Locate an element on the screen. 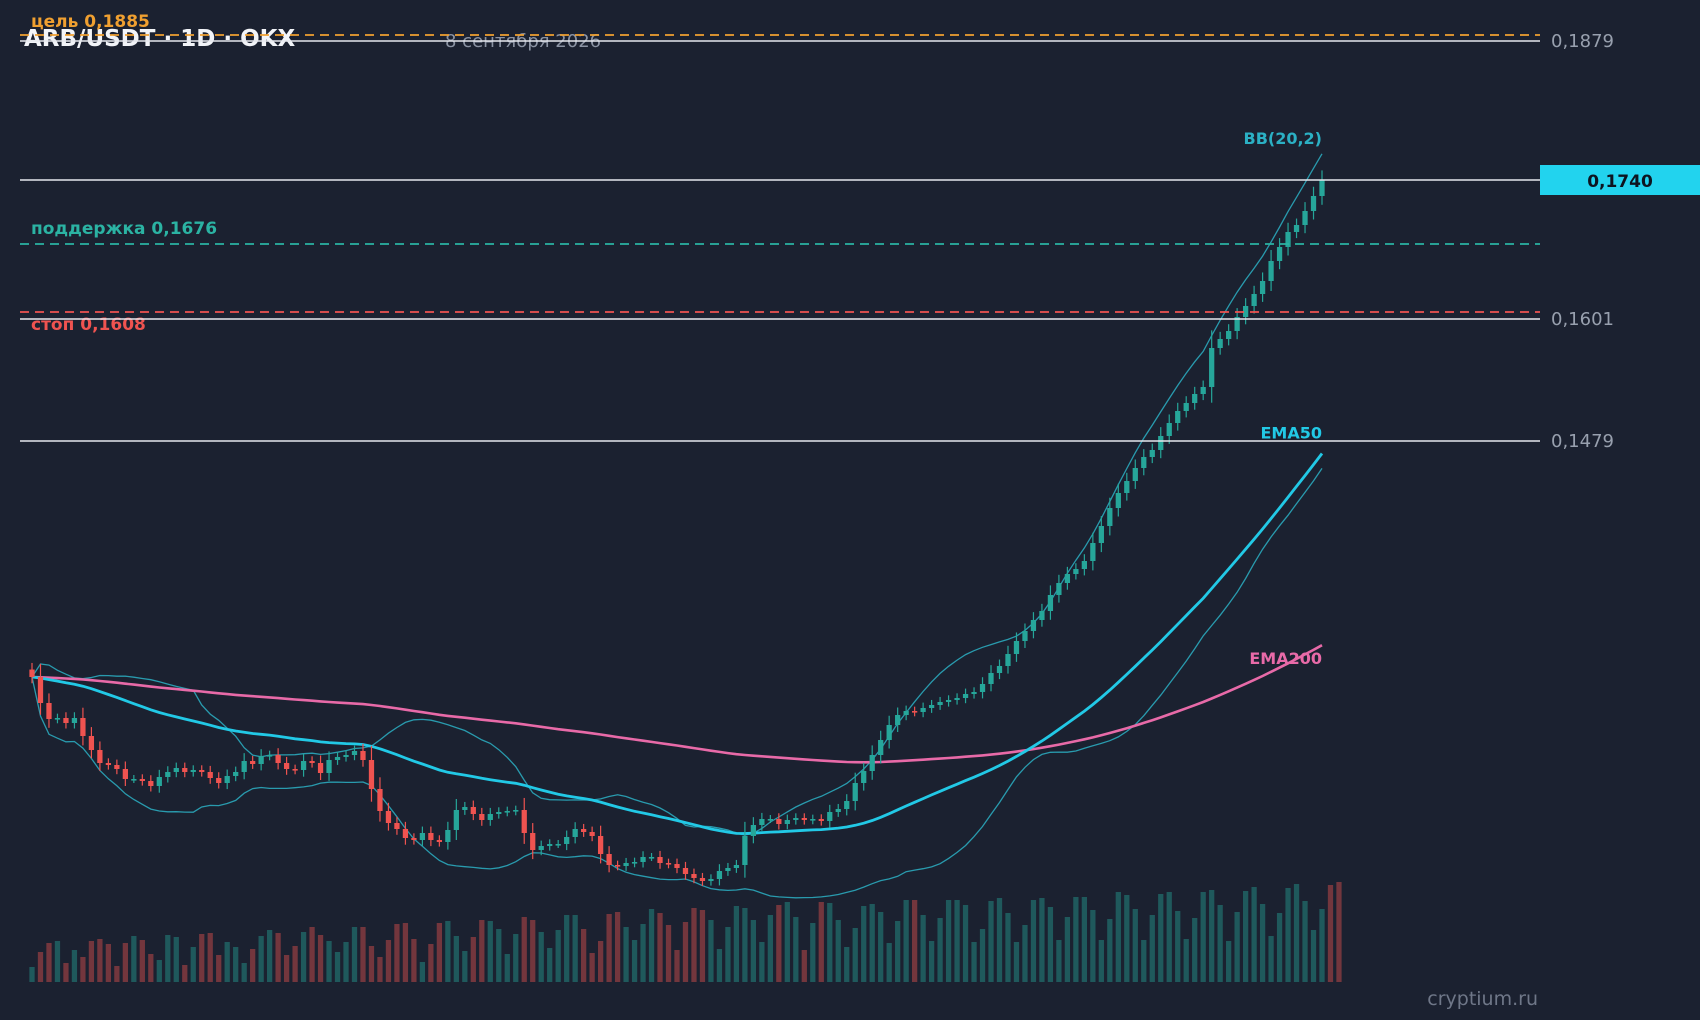  price-axis-label: 0,1879 is located at coordinates (1582, 41).